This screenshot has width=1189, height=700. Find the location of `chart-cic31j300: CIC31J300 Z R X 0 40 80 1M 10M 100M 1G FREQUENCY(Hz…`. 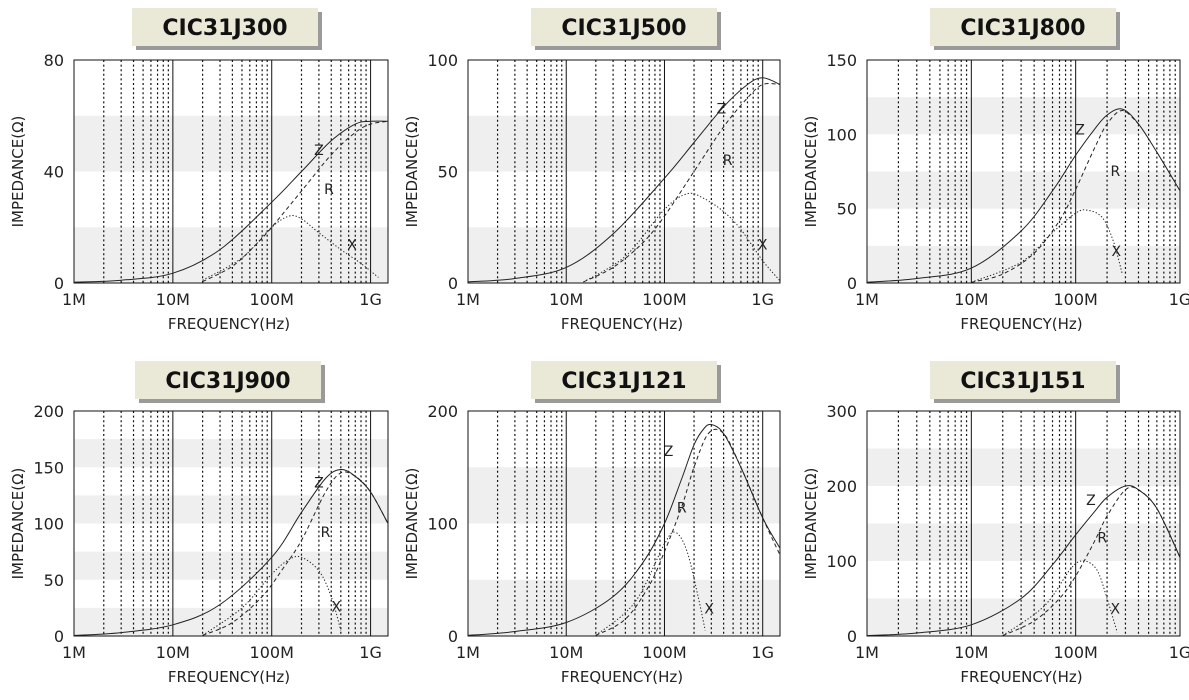

chart-cic31j300: CIC31J300 Z R X 0 40 80 1M 10M 100M 1G FREQUENCY(Hz… is located at coordinates (199, 170).